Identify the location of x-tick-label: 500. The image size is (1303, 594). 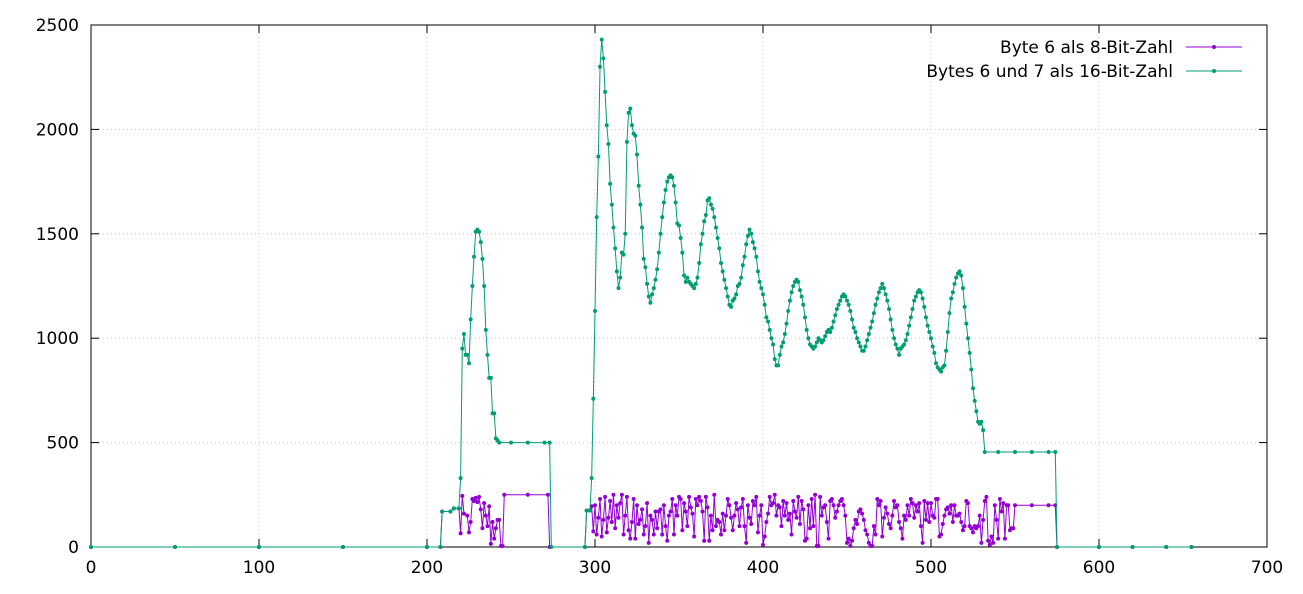
(931, 568).